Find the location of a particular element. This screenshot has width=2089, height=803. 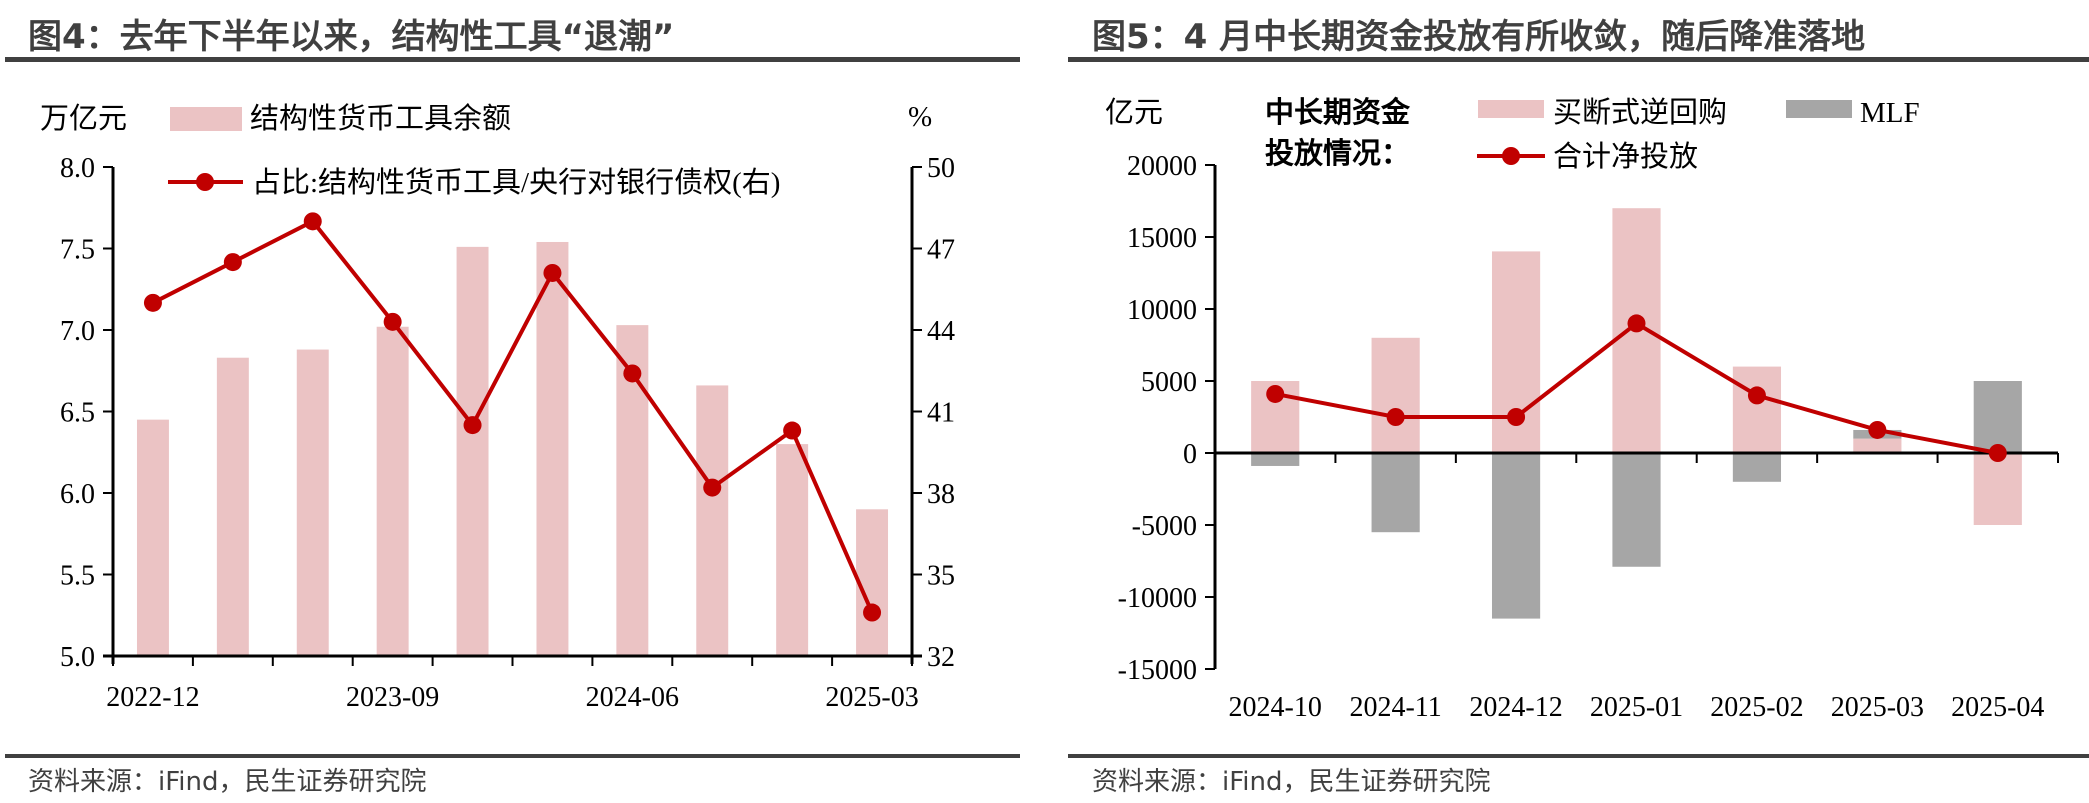

chart-title: 图4：去年下半年以来，结构性工具“退潮” is located at coordinates (351, 37).